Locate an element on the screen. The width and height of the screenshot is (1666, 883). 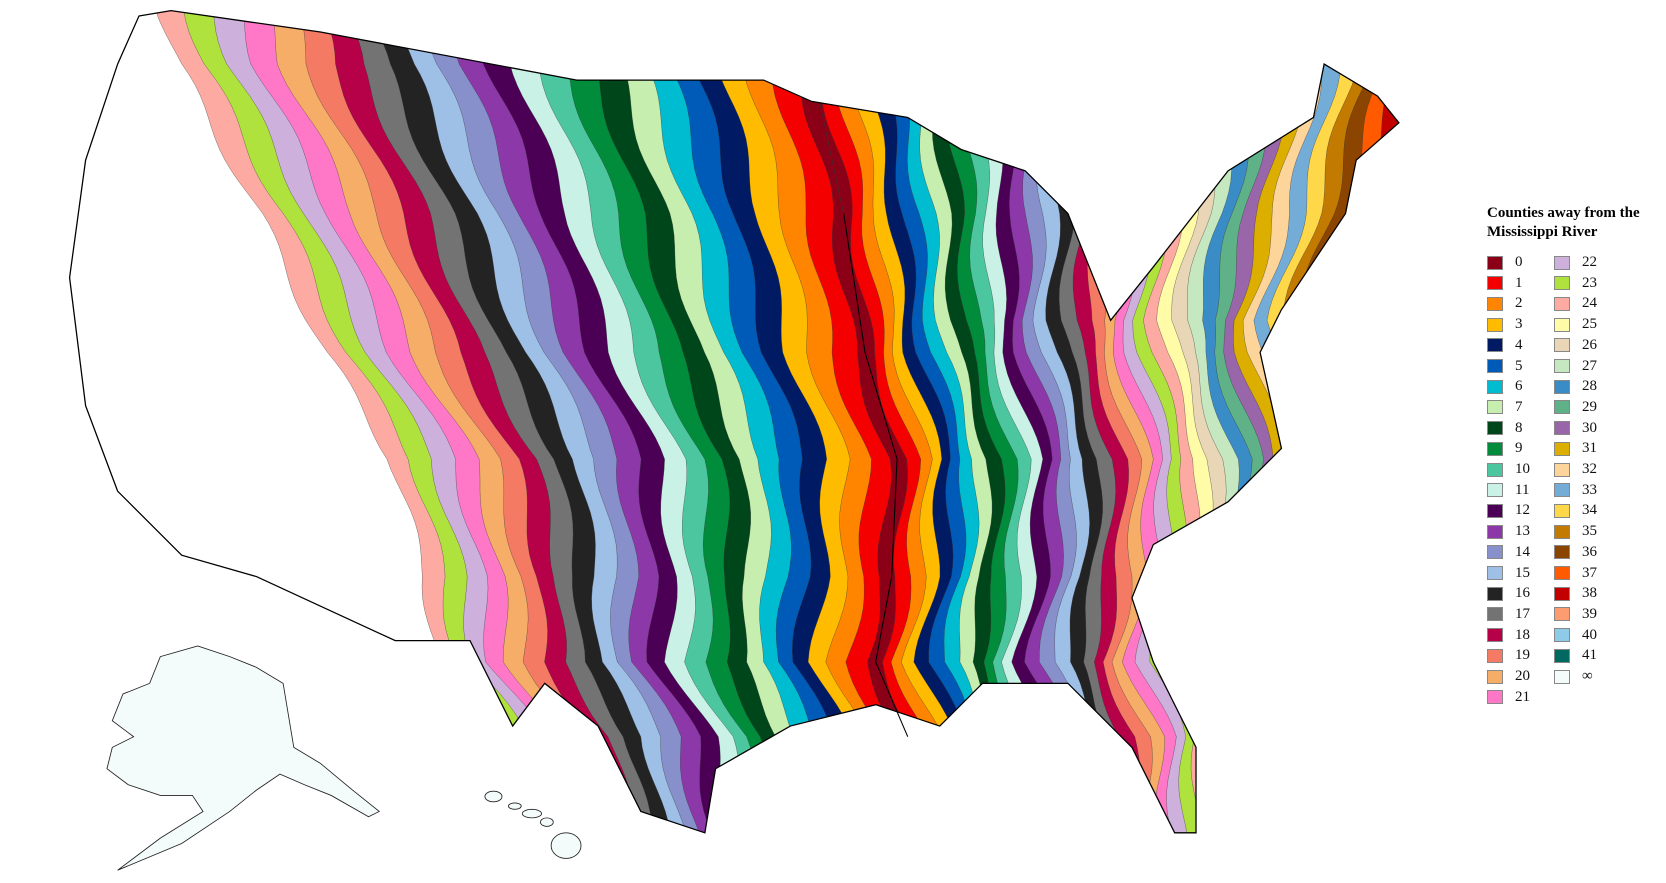
legend-item: 34 is located at coordinates (1575, 510).